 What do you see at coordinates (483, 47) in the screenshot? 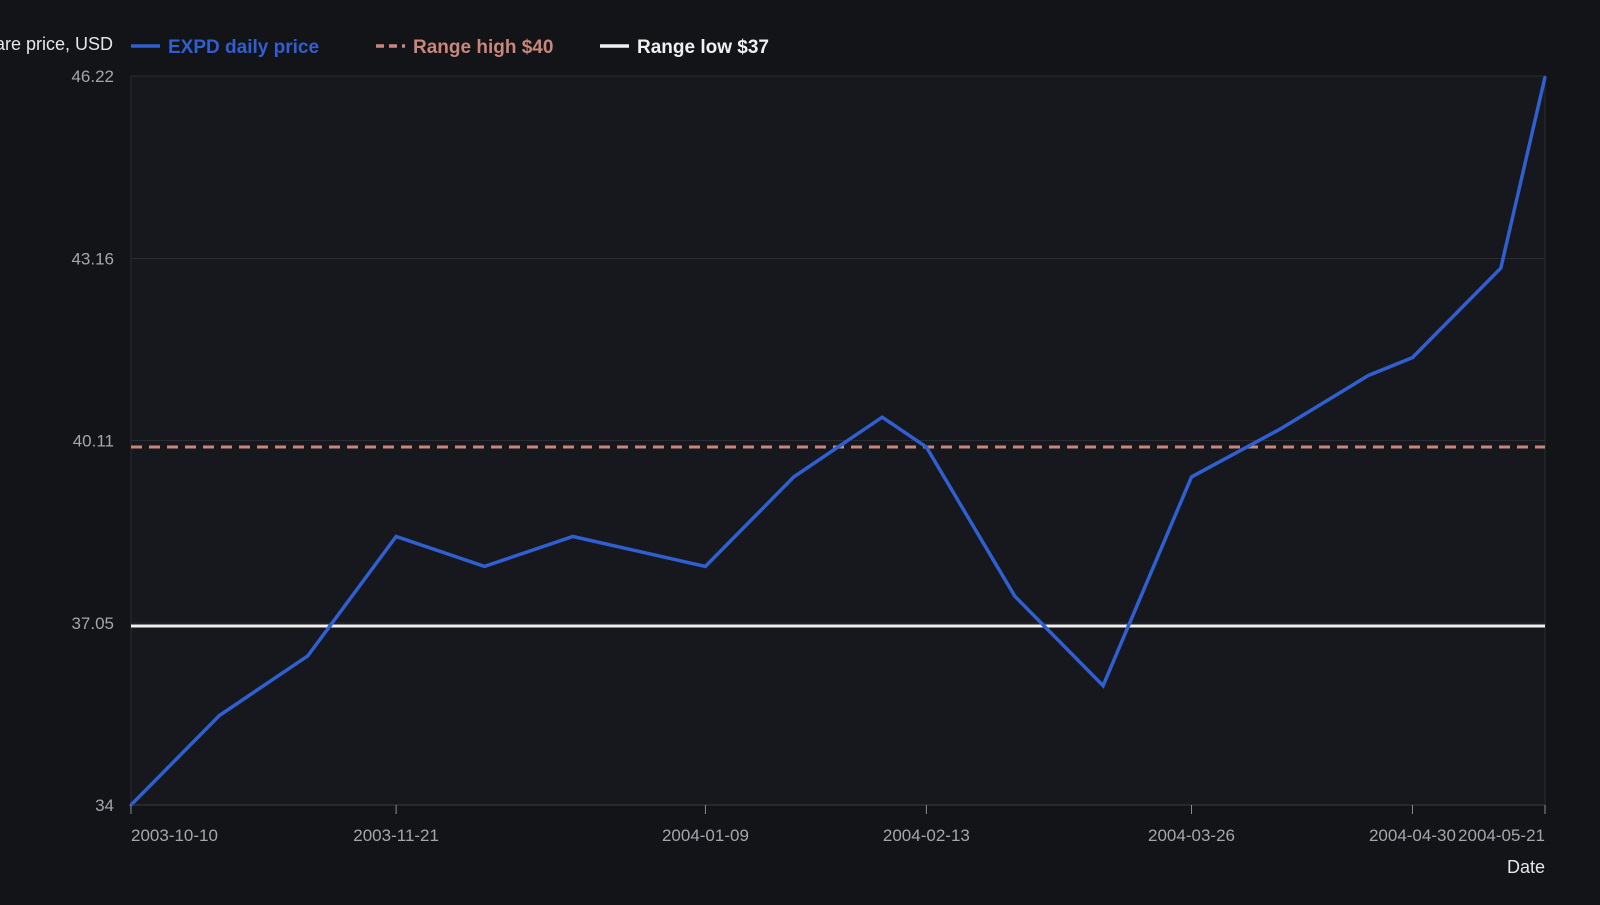
I see `legend-label: Range high $40` at bounding box center [483, 47].